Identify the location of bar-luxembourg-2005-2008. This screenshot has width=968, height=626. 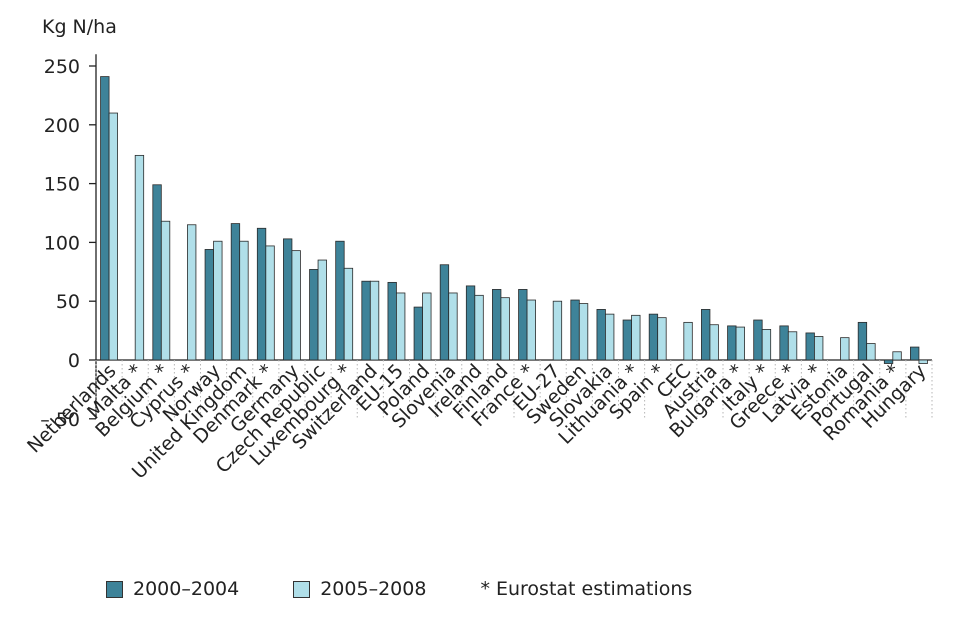
(348, 314).